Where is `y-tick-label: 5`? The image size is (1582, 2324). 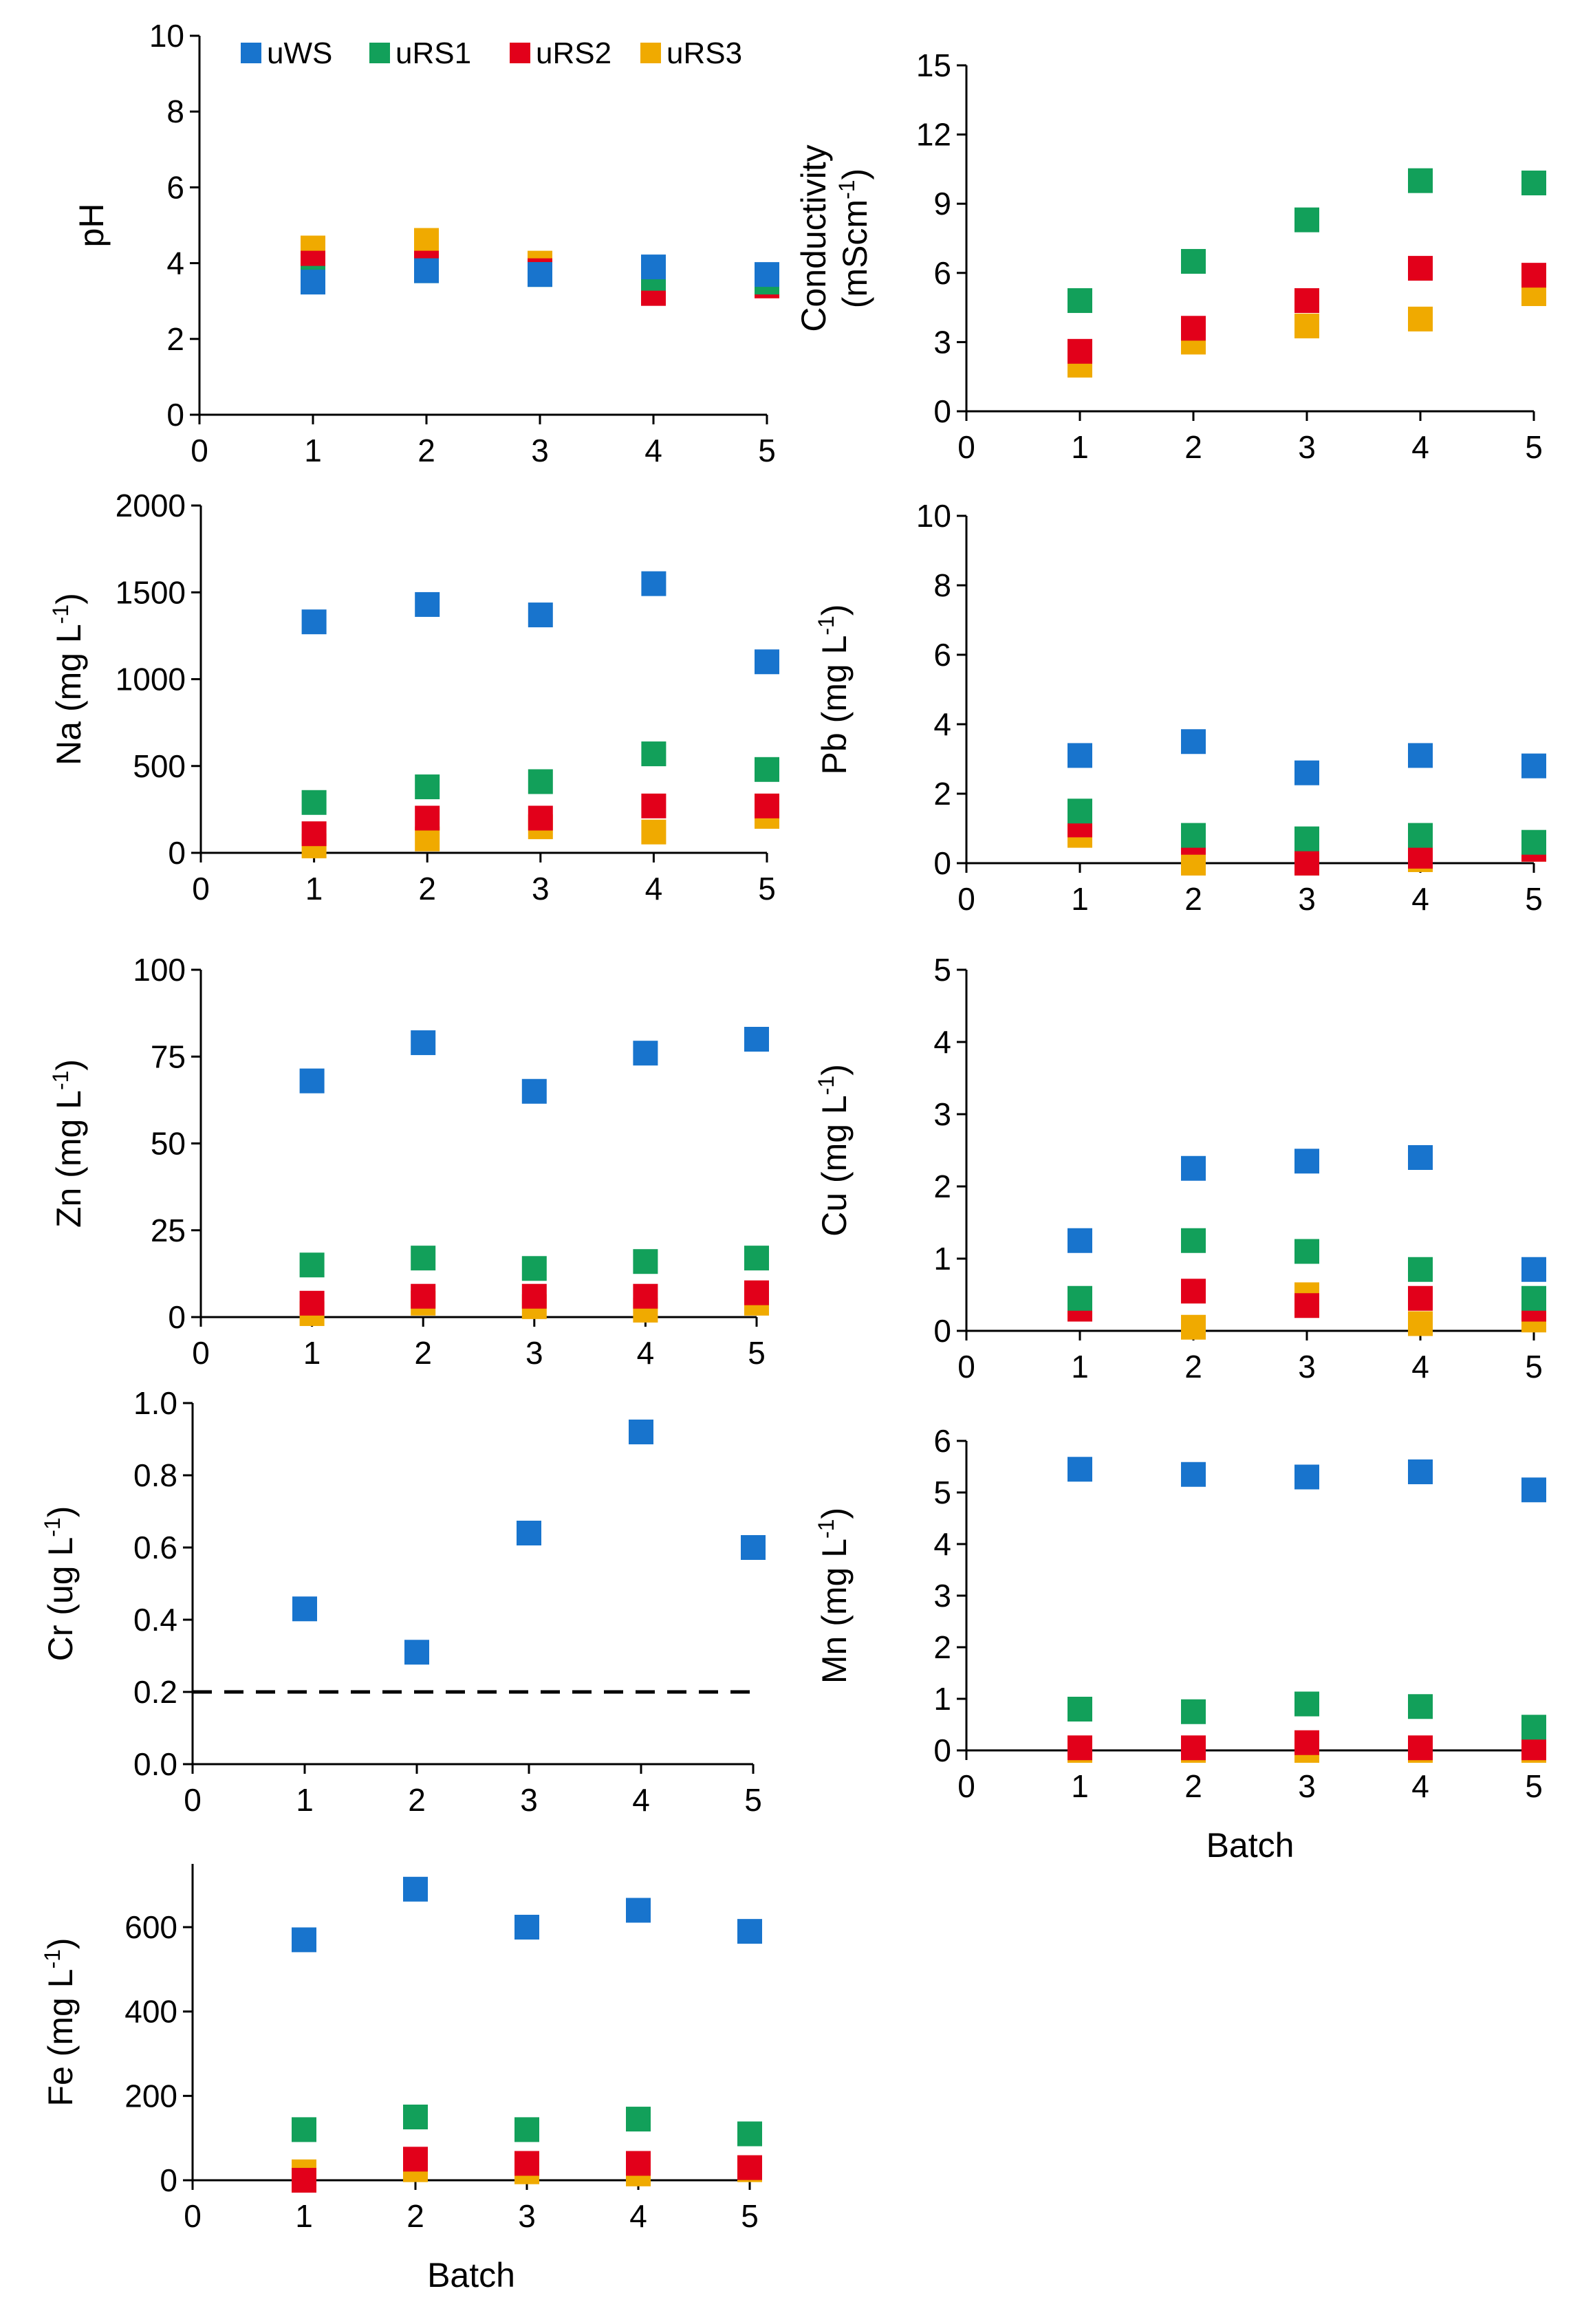
y-tick-label: 5 is located at coordinates (942, 970).